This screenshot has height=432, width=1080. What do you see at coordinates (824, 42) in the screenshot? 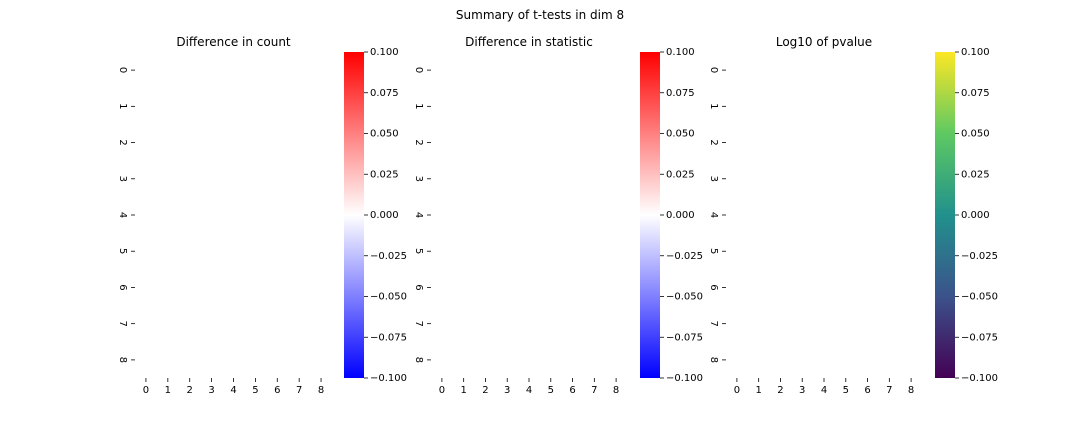
I see `panel-title: Log10 of pvalue` at bounding box center [824, 42].